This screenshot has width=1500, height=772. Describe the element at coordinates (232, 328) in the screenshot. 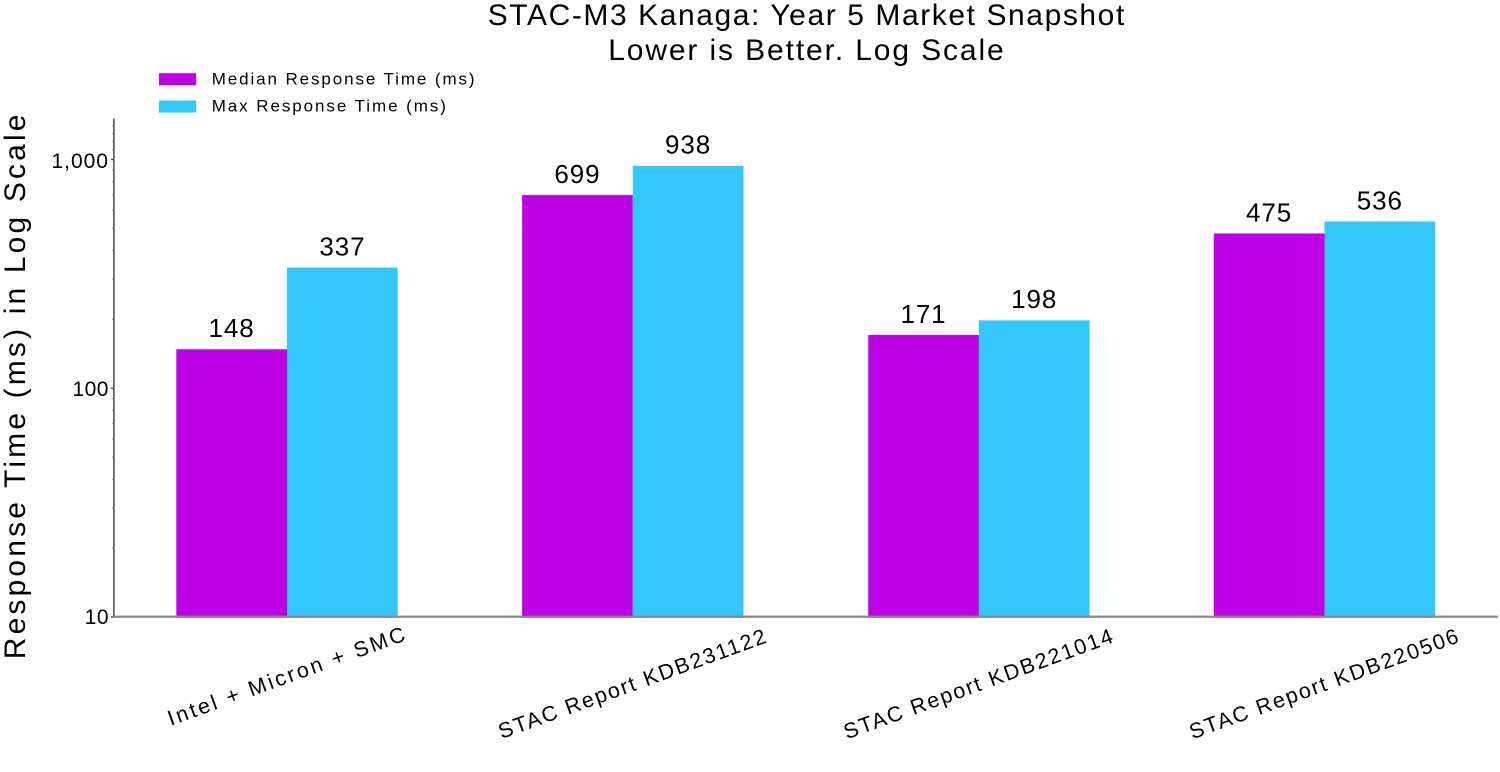

I see `svg-text: 148` at that location.